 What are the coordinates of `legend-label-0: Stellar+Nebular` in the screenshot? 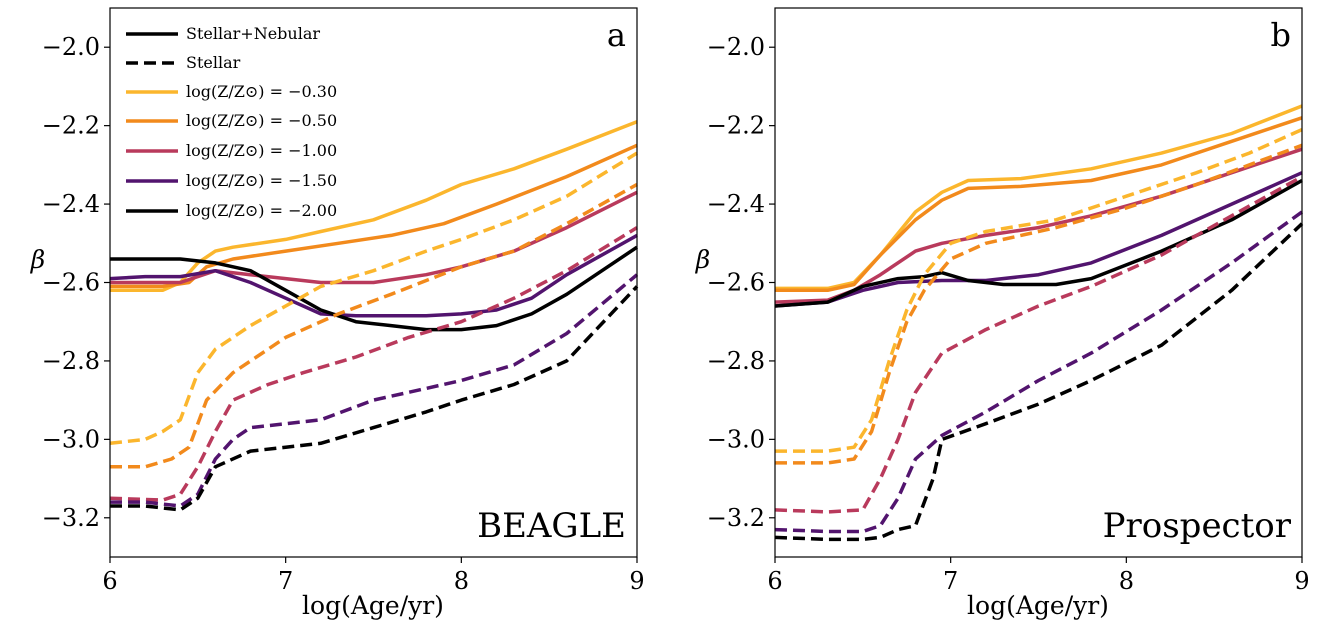 It's located at (253, 33).